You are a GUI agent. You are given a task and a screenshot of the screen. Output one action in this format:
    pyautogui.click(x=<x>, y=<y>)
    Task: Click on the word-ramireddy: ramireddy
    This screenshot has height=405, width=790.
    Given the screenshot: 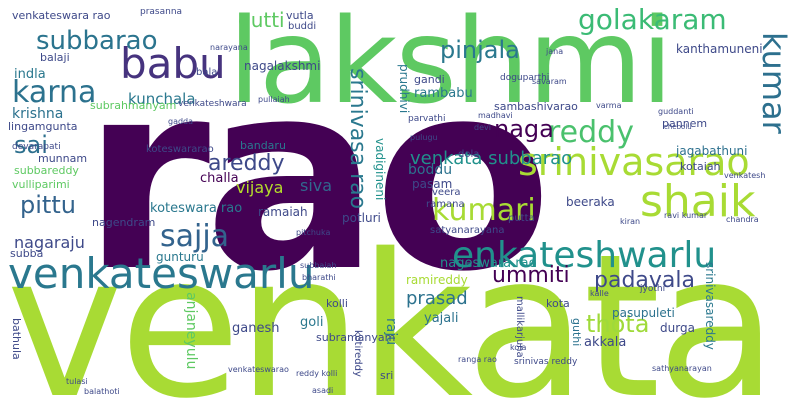 What is the action you would take?
    pyautogui.click(x=437, y=280)
    